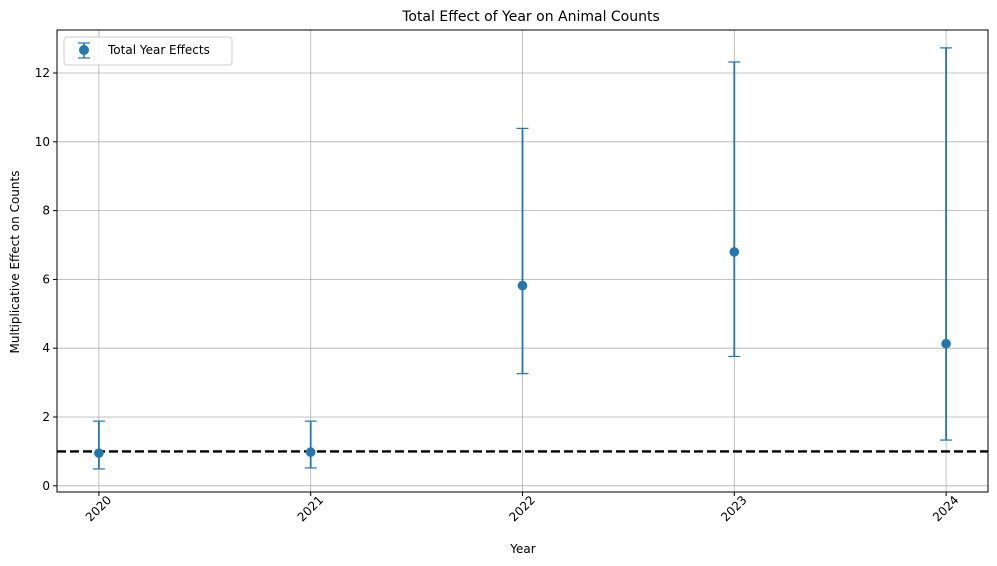 Image resolution: width=997 pixels, height=566 pixels. I want to click on legend-marker-symbol, so click(84, 50).